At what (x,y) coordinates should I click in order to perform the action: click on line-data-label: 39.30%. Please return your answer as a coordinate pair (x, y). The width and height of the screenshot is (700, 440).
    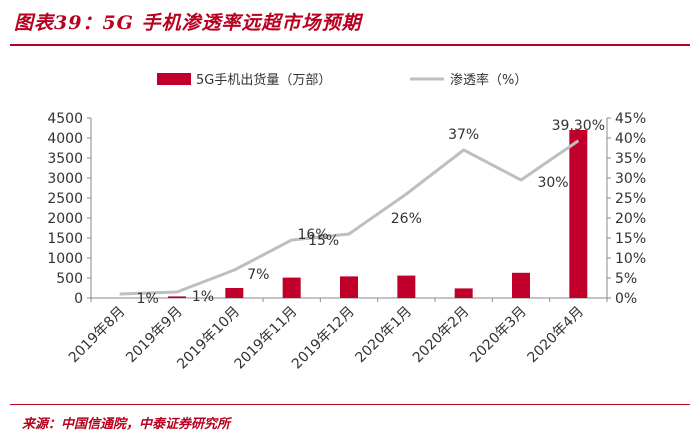
    Looking at the image, I should click on (578, 126).